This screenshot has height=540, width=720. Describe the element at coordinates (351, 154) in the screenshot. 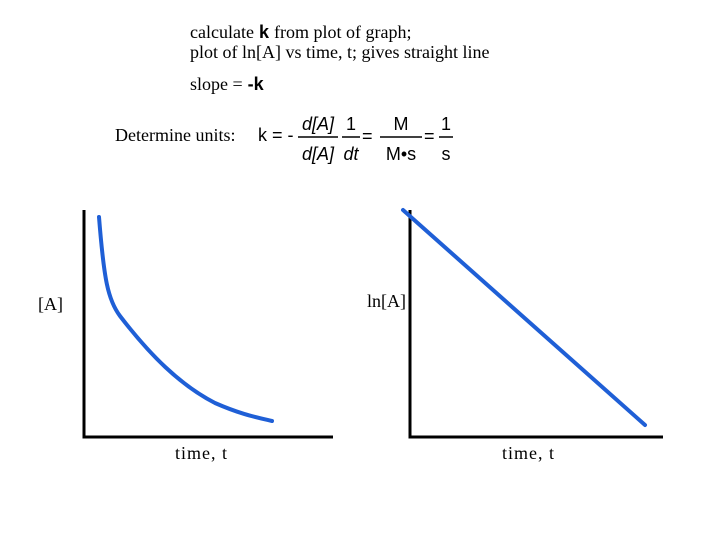

I see `frac-den: dt` at that location.